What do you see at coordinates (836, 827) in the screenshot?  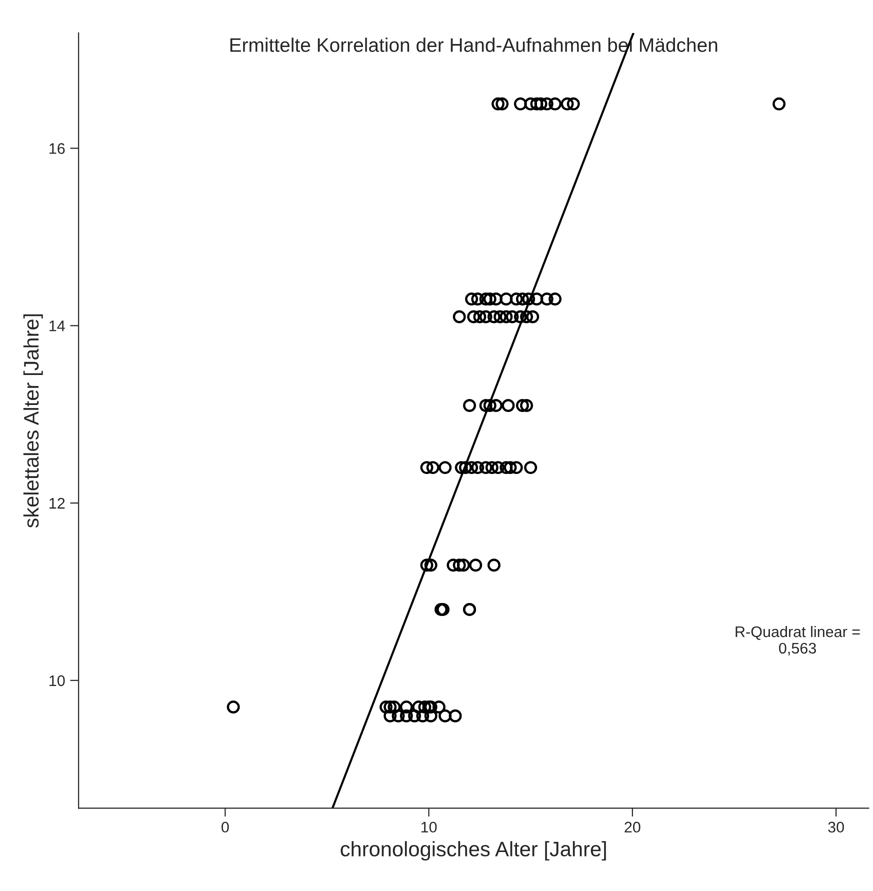 I see `x-tick-label: 30` at bounding box center [836, 827].